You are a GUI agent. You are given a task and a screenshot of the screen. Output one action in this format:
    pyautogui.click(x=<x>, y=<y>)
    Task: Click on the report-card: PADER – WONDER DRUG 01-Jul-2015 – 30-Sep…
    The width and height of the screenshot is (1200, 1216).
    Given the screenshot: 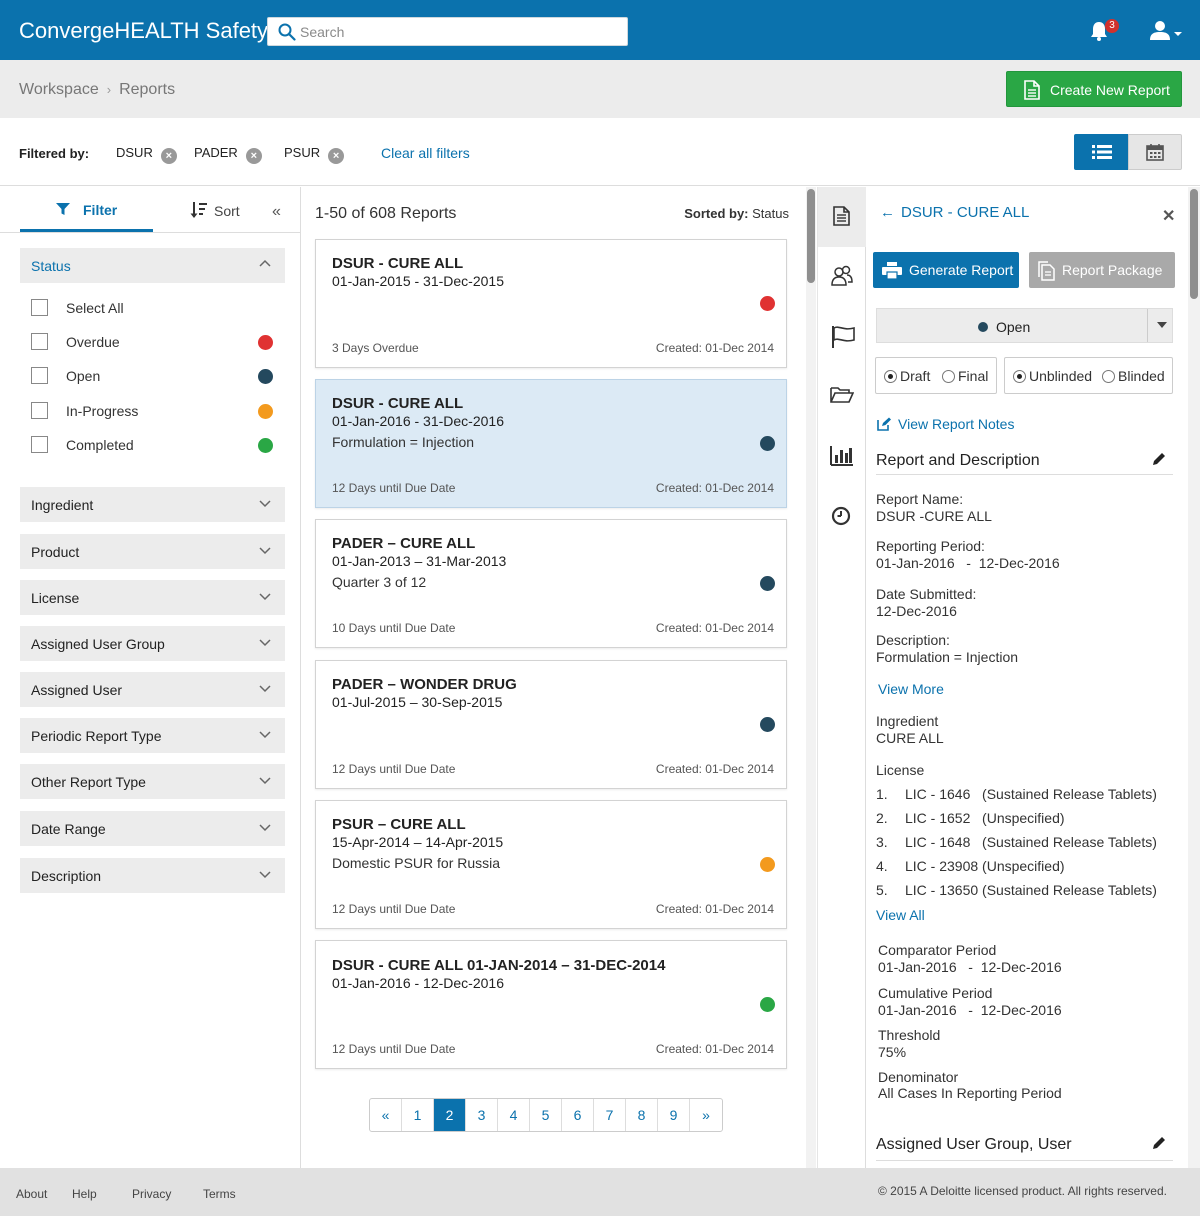 What is the action you would take?
    pyautogui.click(x=551, y=724)
    